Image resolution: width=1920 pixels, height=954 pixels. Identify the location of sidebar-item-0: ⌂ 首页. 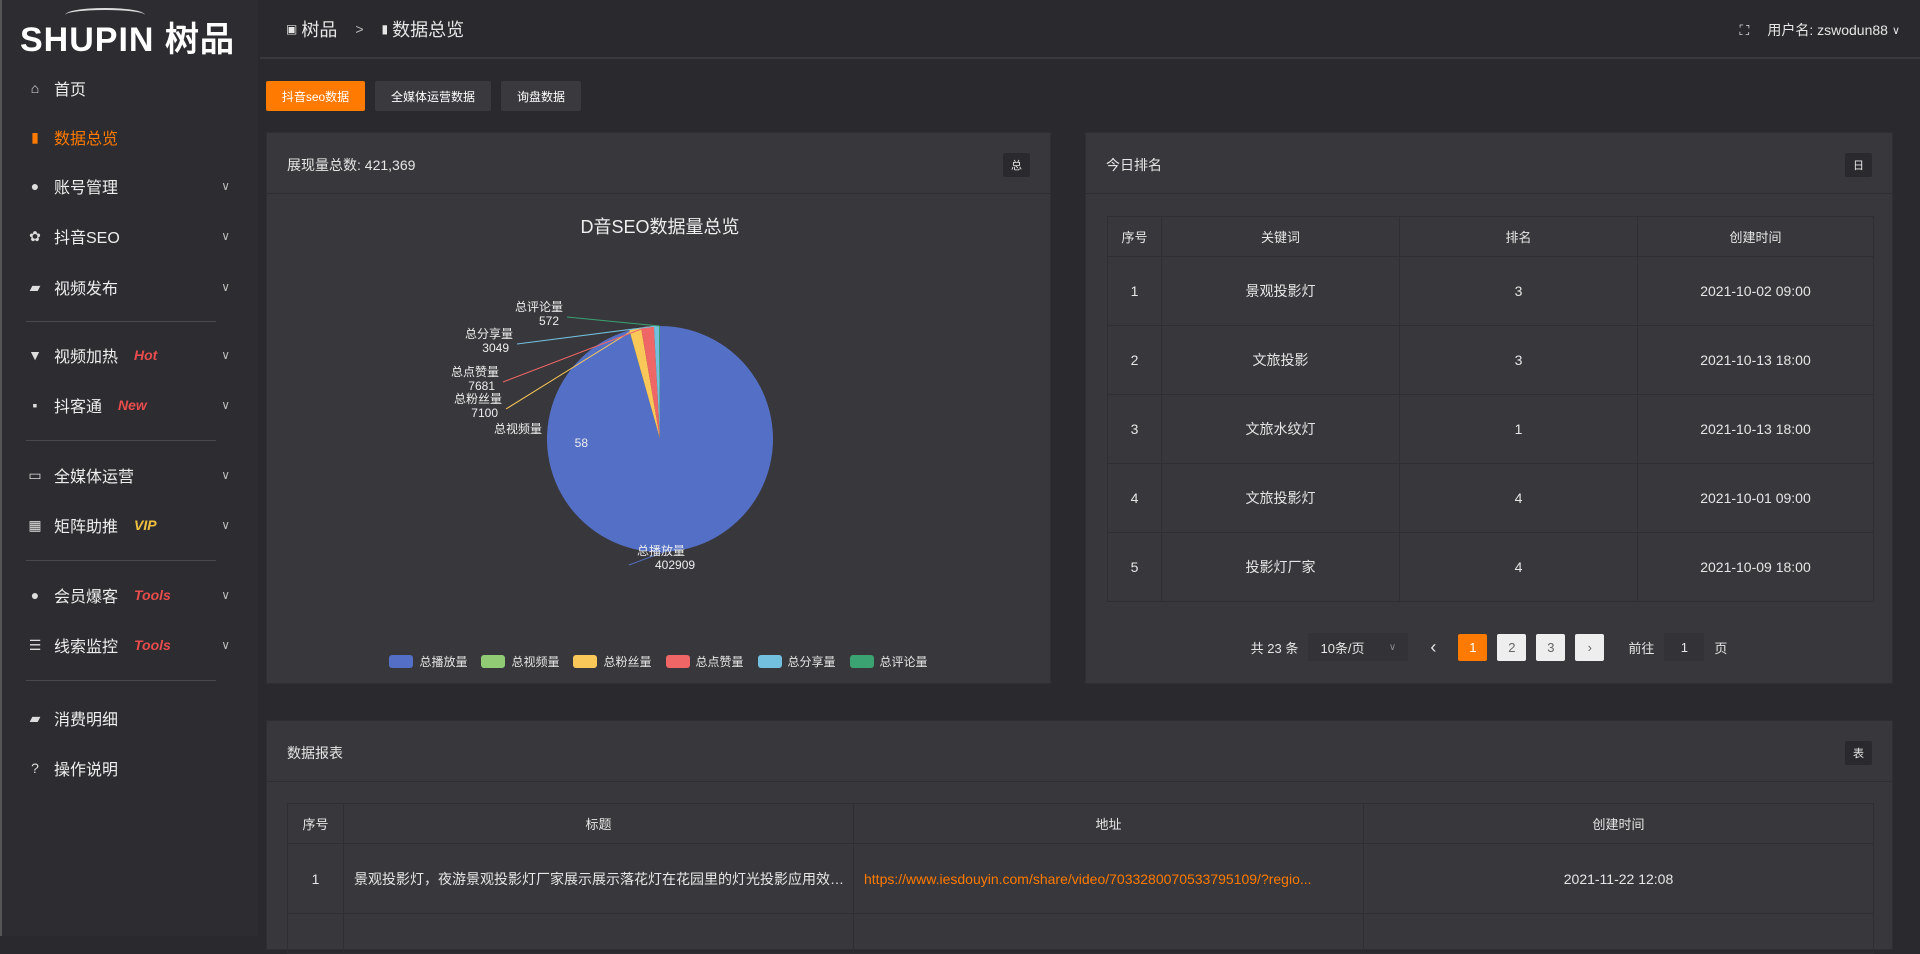
(131, 88).